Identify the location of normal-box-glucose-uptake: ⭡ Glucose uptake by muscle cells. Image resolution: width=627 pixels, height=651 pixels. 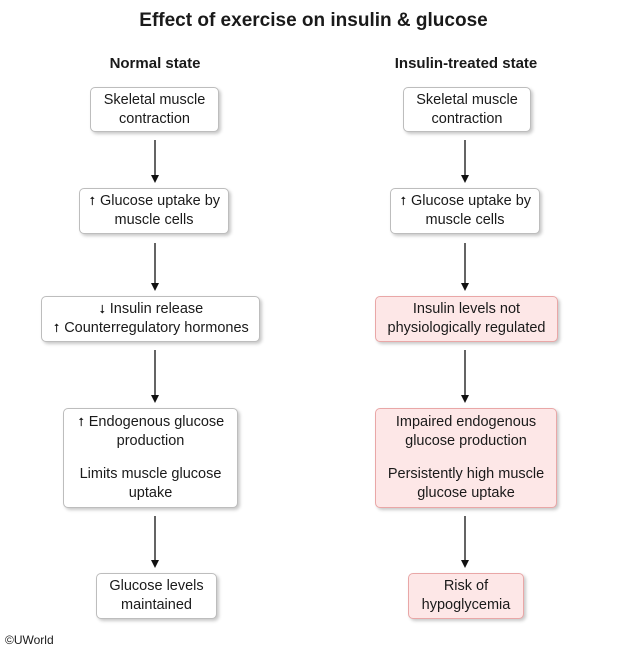
(154, 211).